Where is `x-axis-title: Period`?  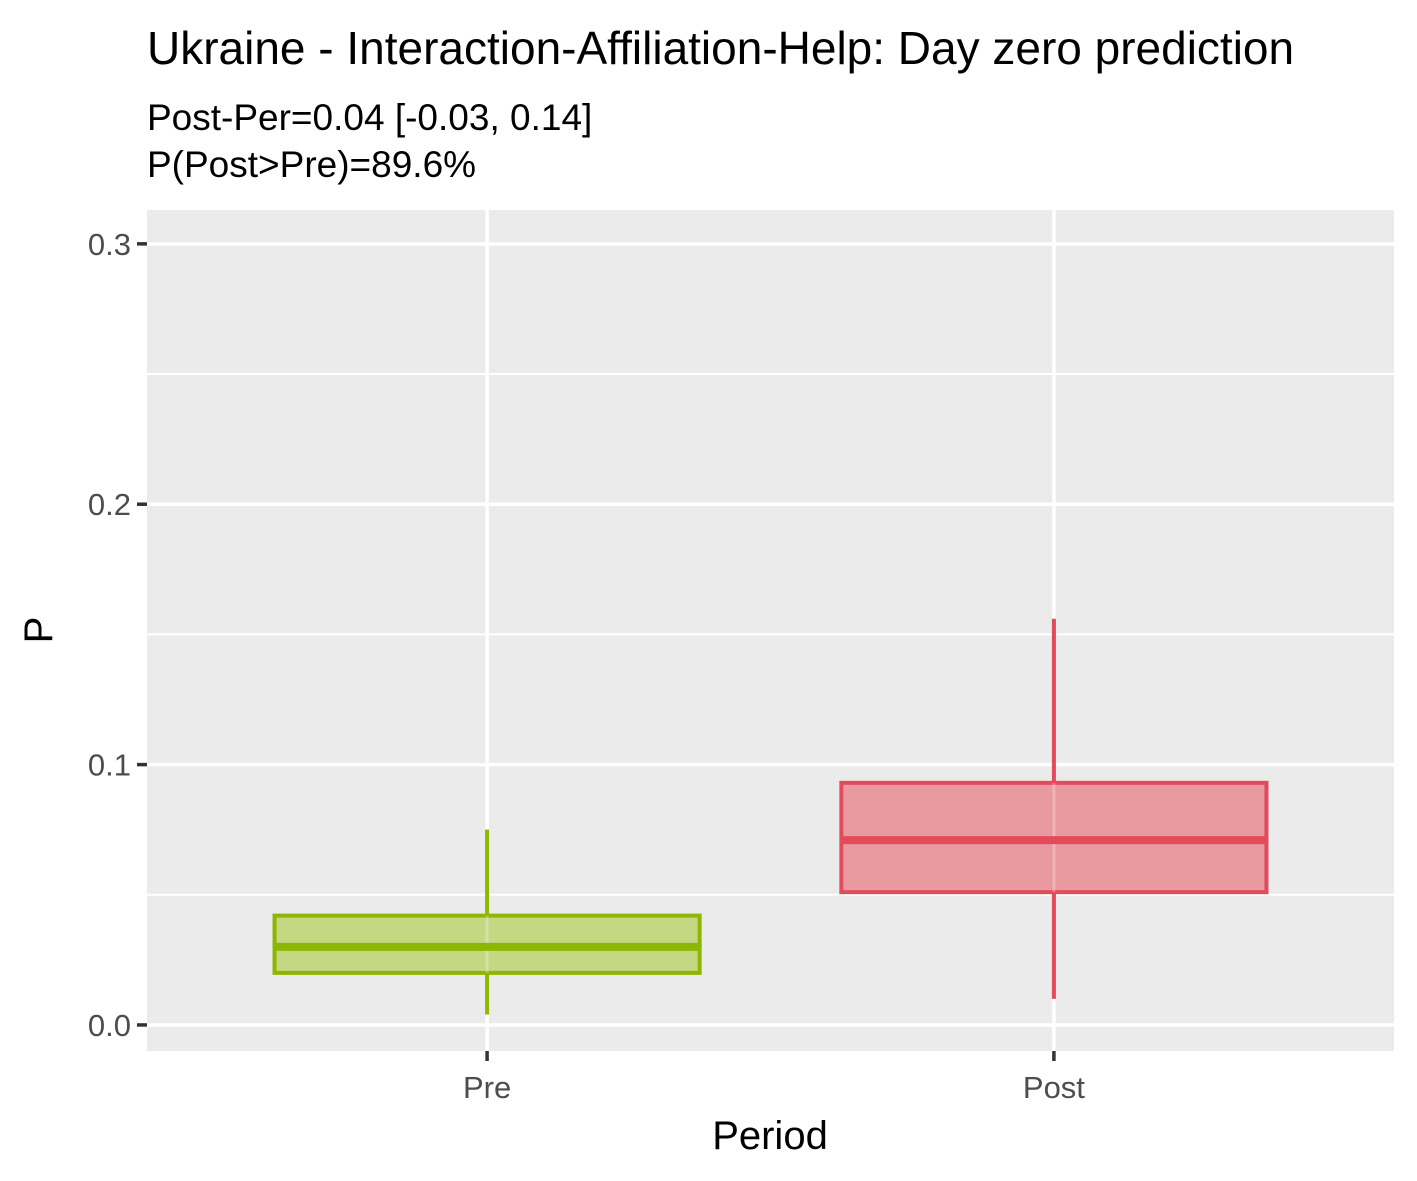
x-axis-title: Period is located at coordinates (770, 1136).